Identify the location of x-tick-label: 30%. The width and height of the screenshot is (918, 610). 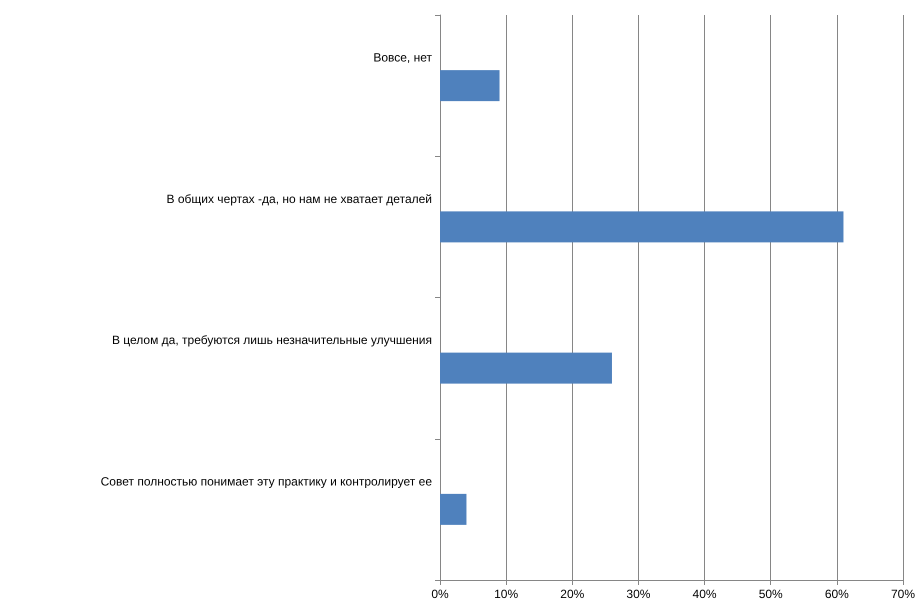
(638, 594).